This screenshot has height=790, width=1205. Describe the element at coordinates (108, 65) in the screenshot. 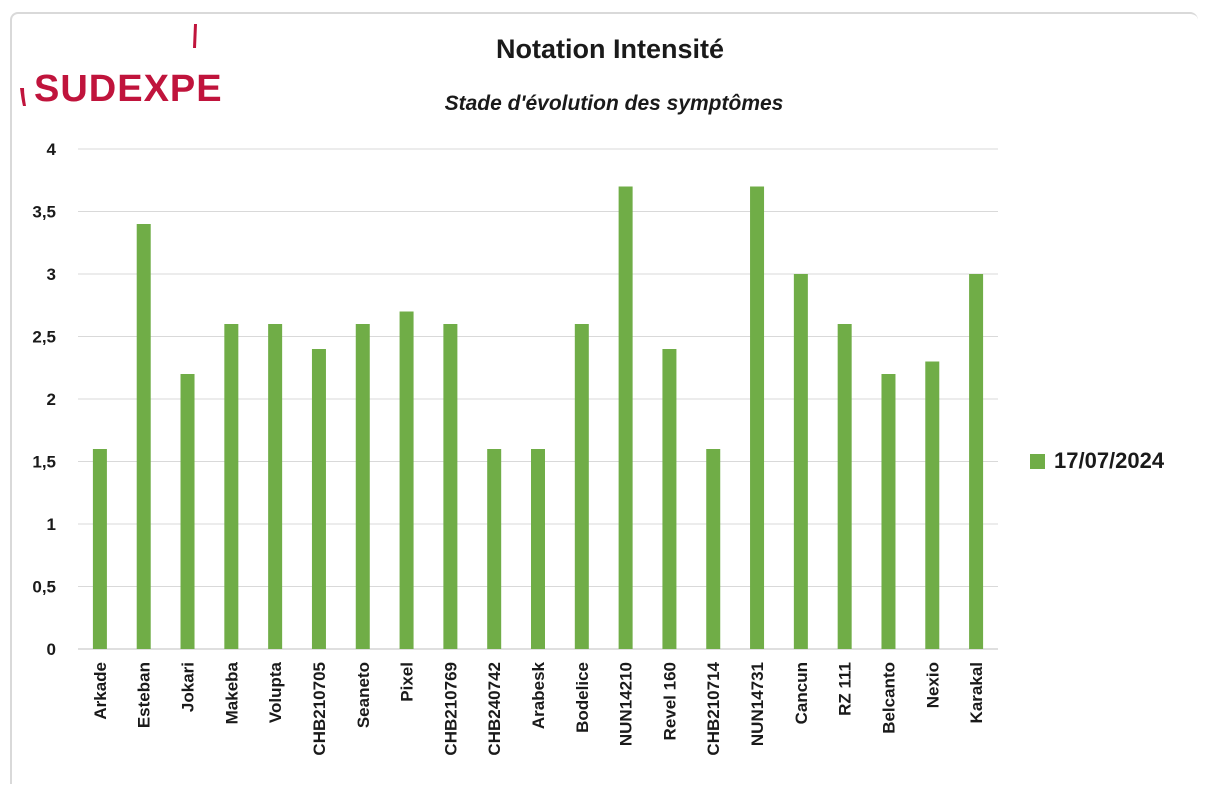

I see `logo-mark` at that location.